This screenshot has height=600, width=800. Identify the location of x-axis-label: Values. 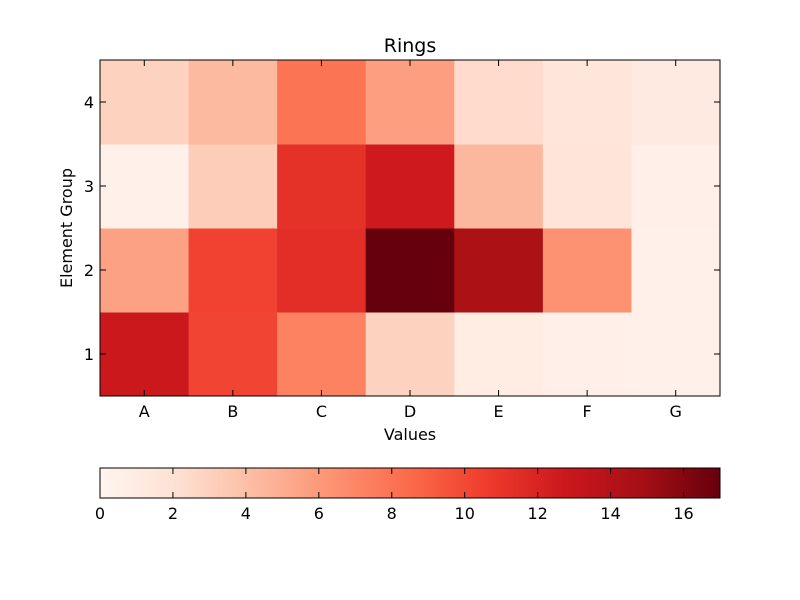
(410, 434).